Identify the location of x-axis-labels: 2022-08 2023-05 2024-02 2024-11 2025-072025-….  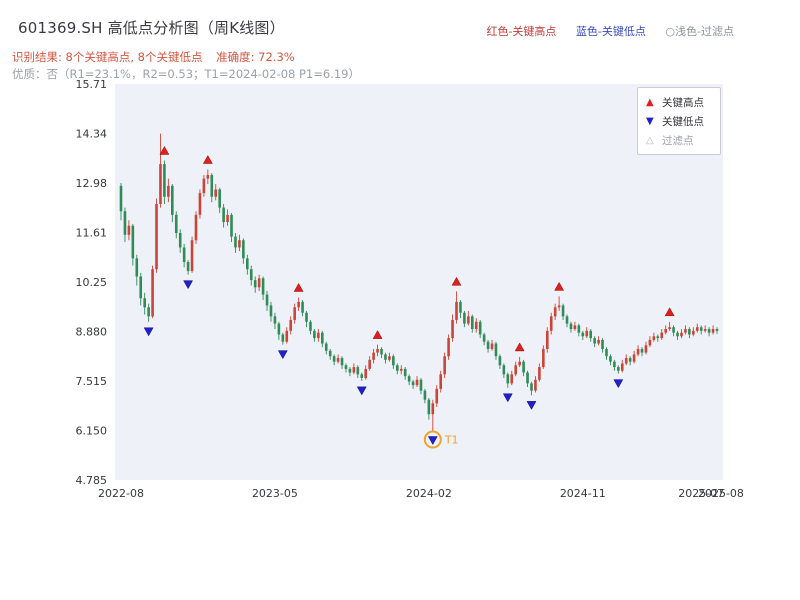
(421, 493).